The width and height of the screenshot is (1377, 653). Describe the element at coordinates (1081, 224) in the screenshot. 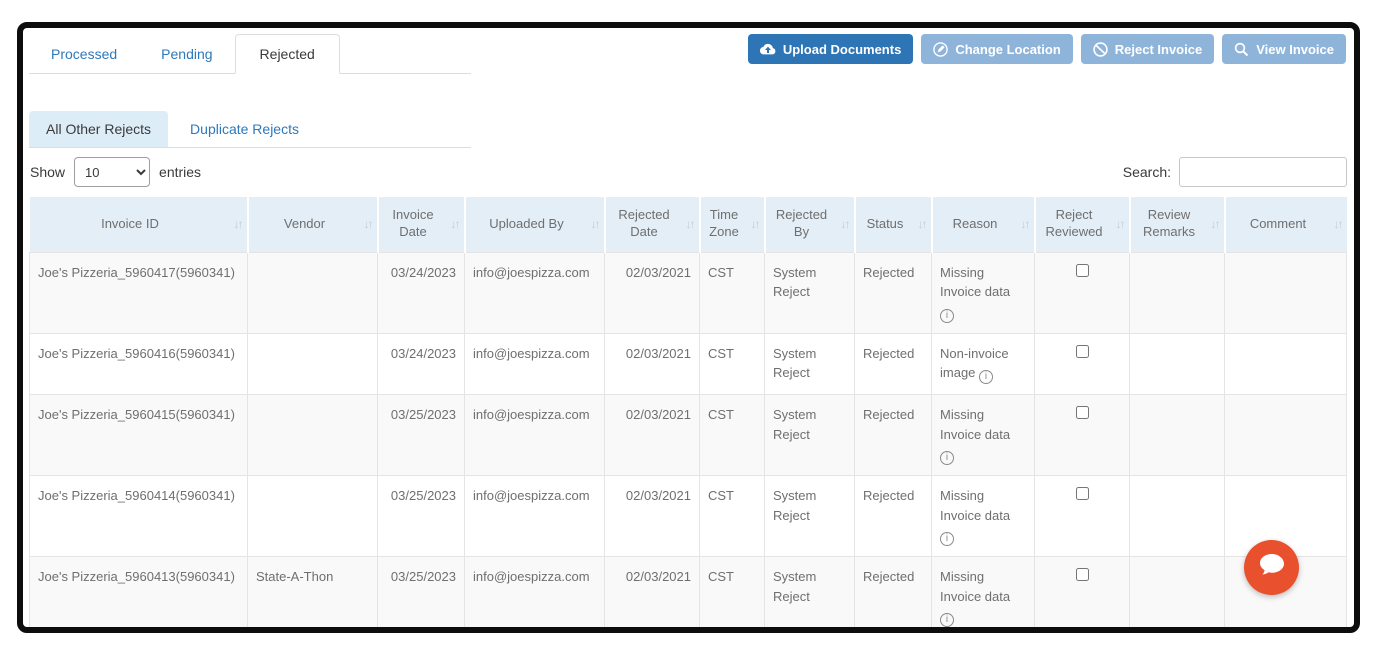

I see `column-header-reject-reviewed: Reject Reviewed ↓↑` at that location.